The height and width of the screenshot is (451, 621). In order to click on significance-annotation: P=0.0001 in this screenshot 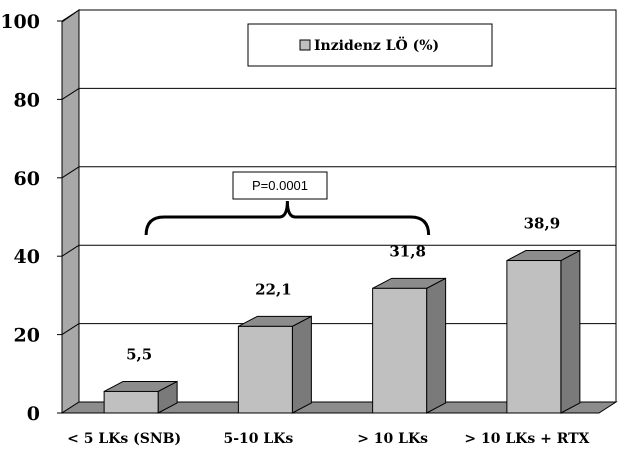, I will do `click(287, 203)`.